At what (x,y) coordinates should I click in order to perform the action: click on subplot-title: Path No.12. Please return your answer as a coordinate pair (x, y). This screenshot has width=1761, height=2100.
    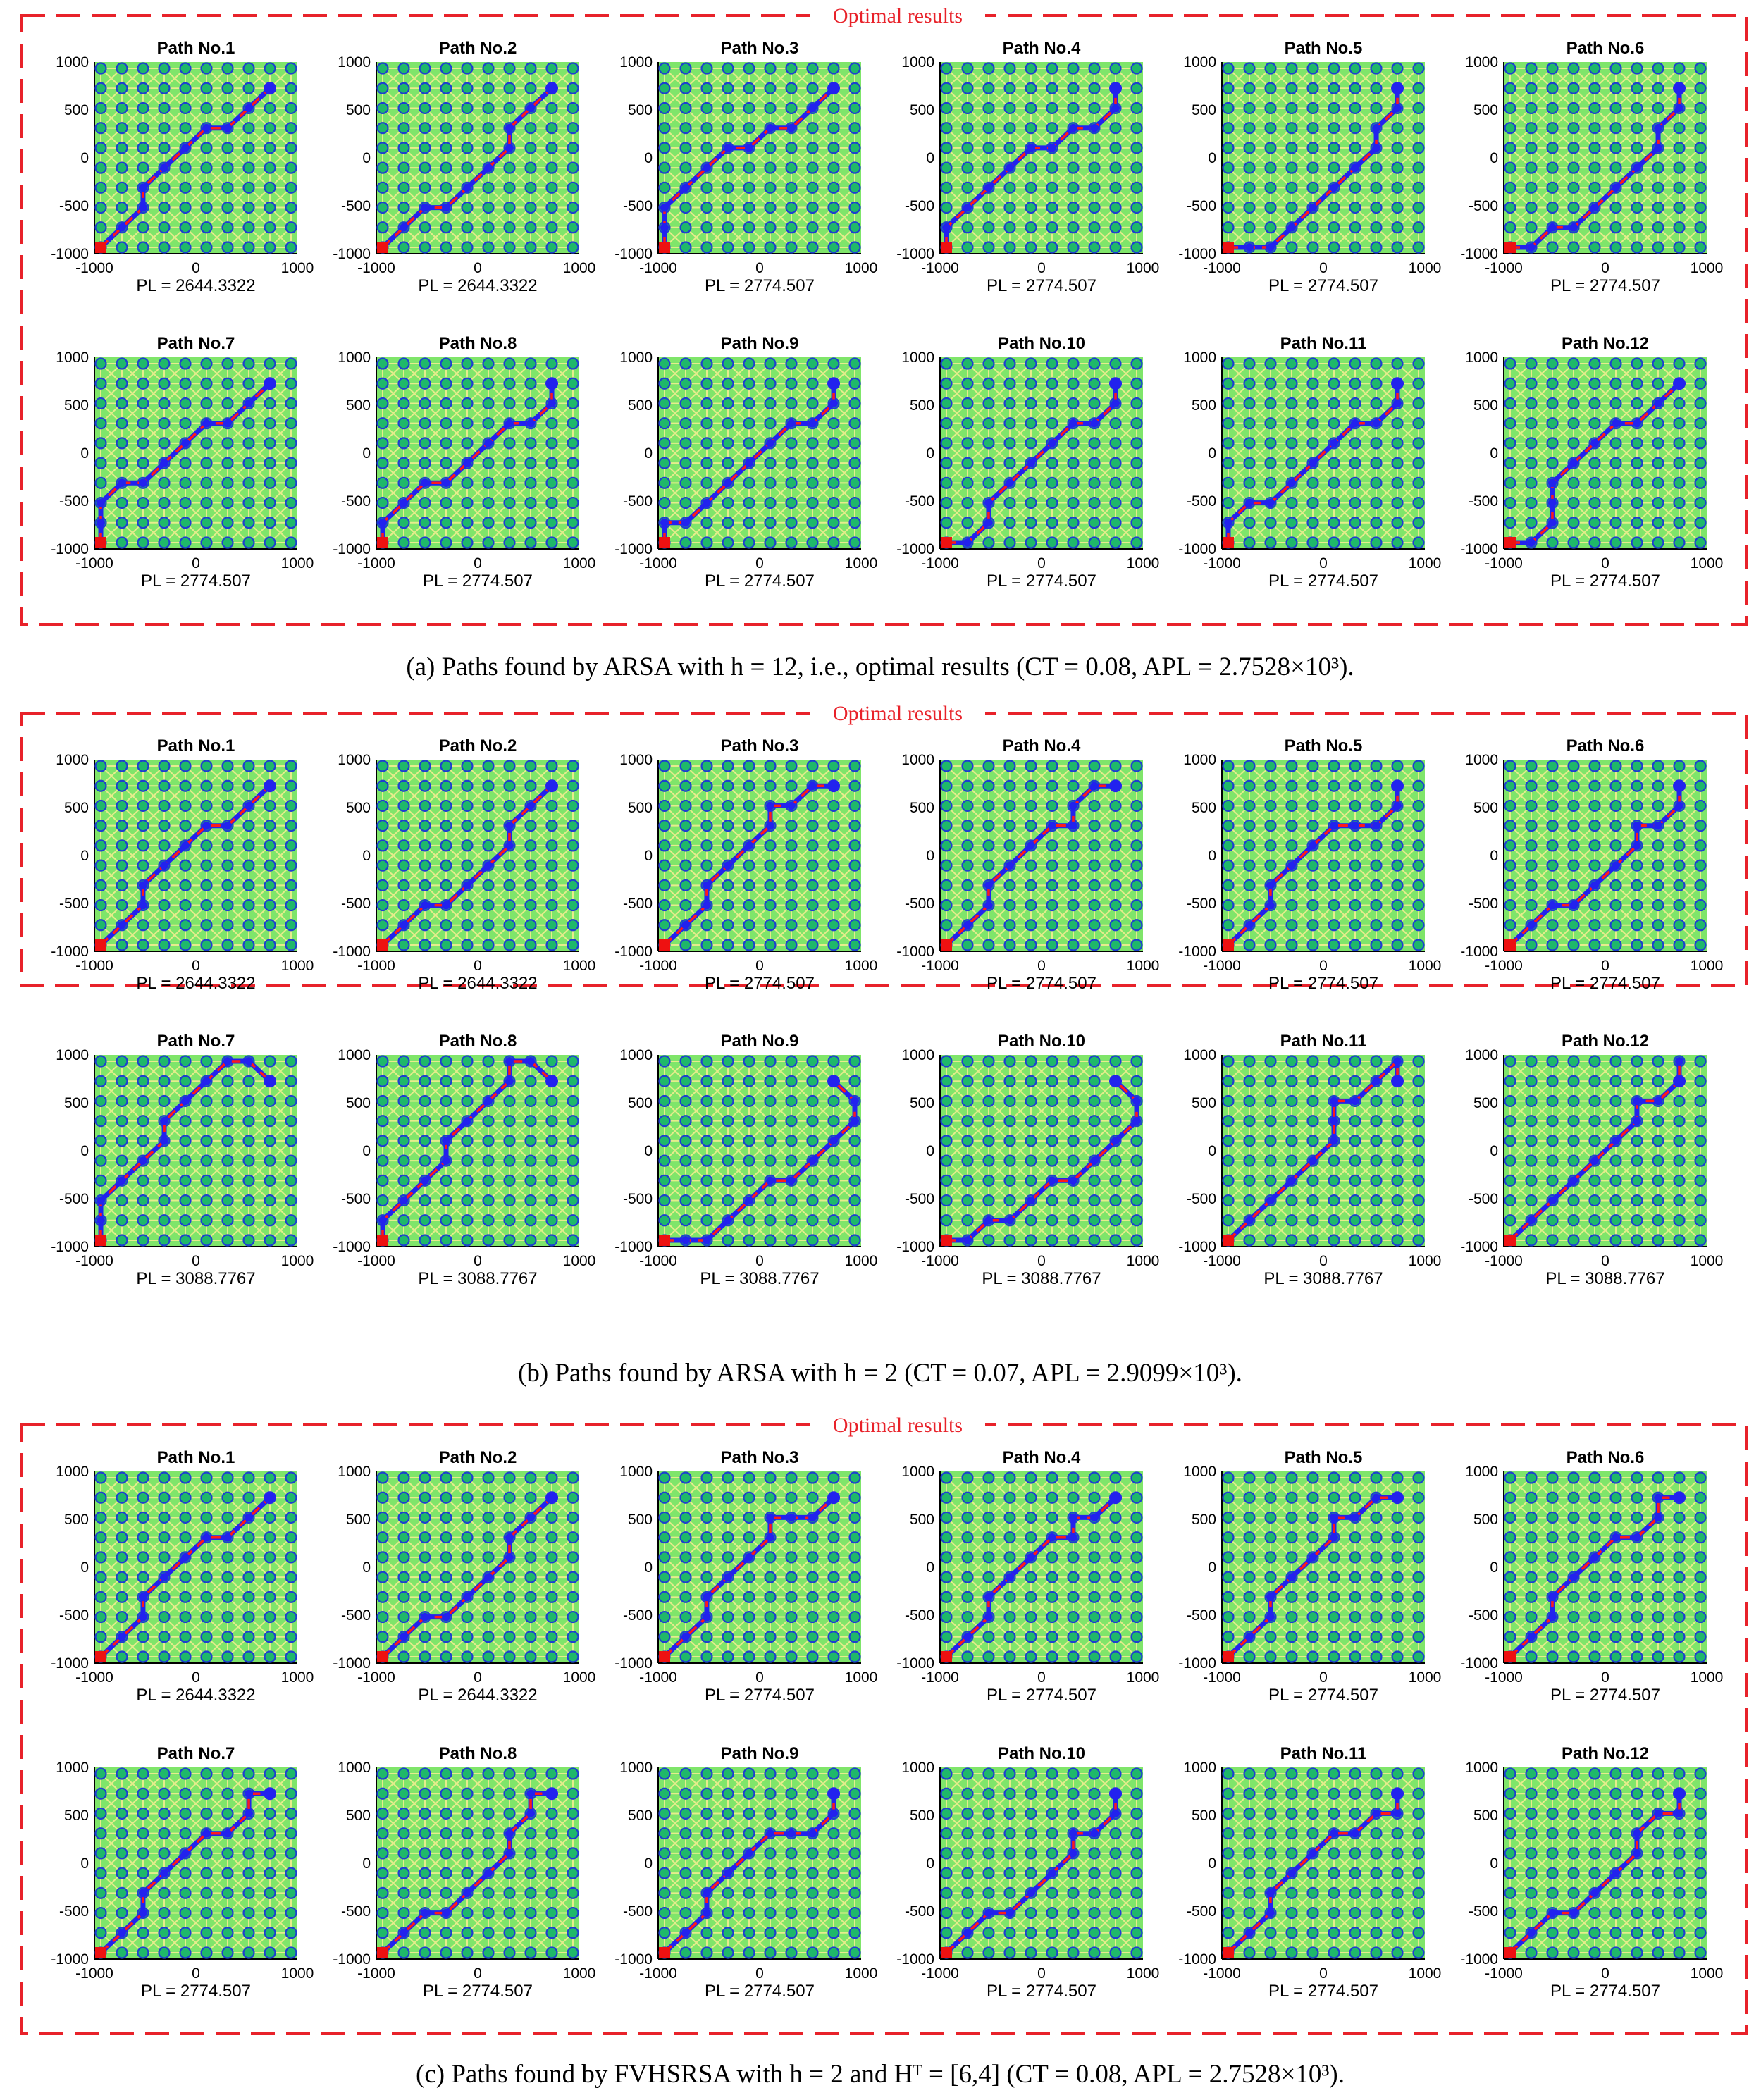
    Looking at the image, I should click on (1606, 343).